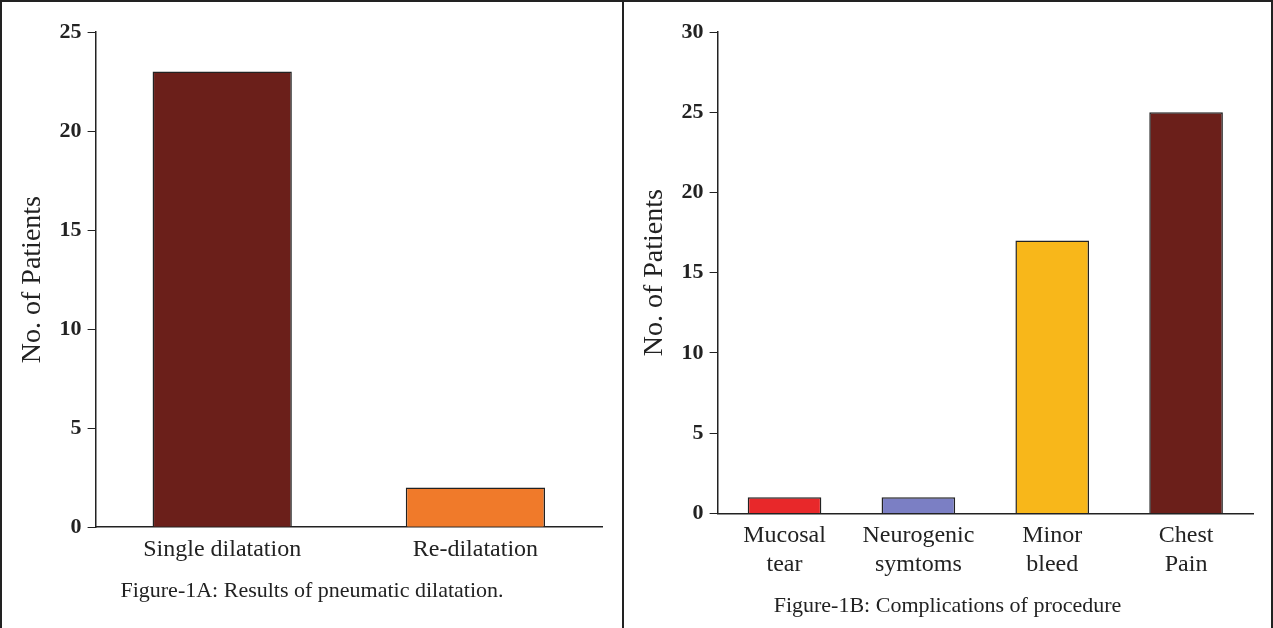 The width and height of the screenshot is (1273, 628). What do you see at coordinates (1186, 548) in the screenshot?
I see `x-tick-label: Chest Pain` at bounding box center [1186, 548].